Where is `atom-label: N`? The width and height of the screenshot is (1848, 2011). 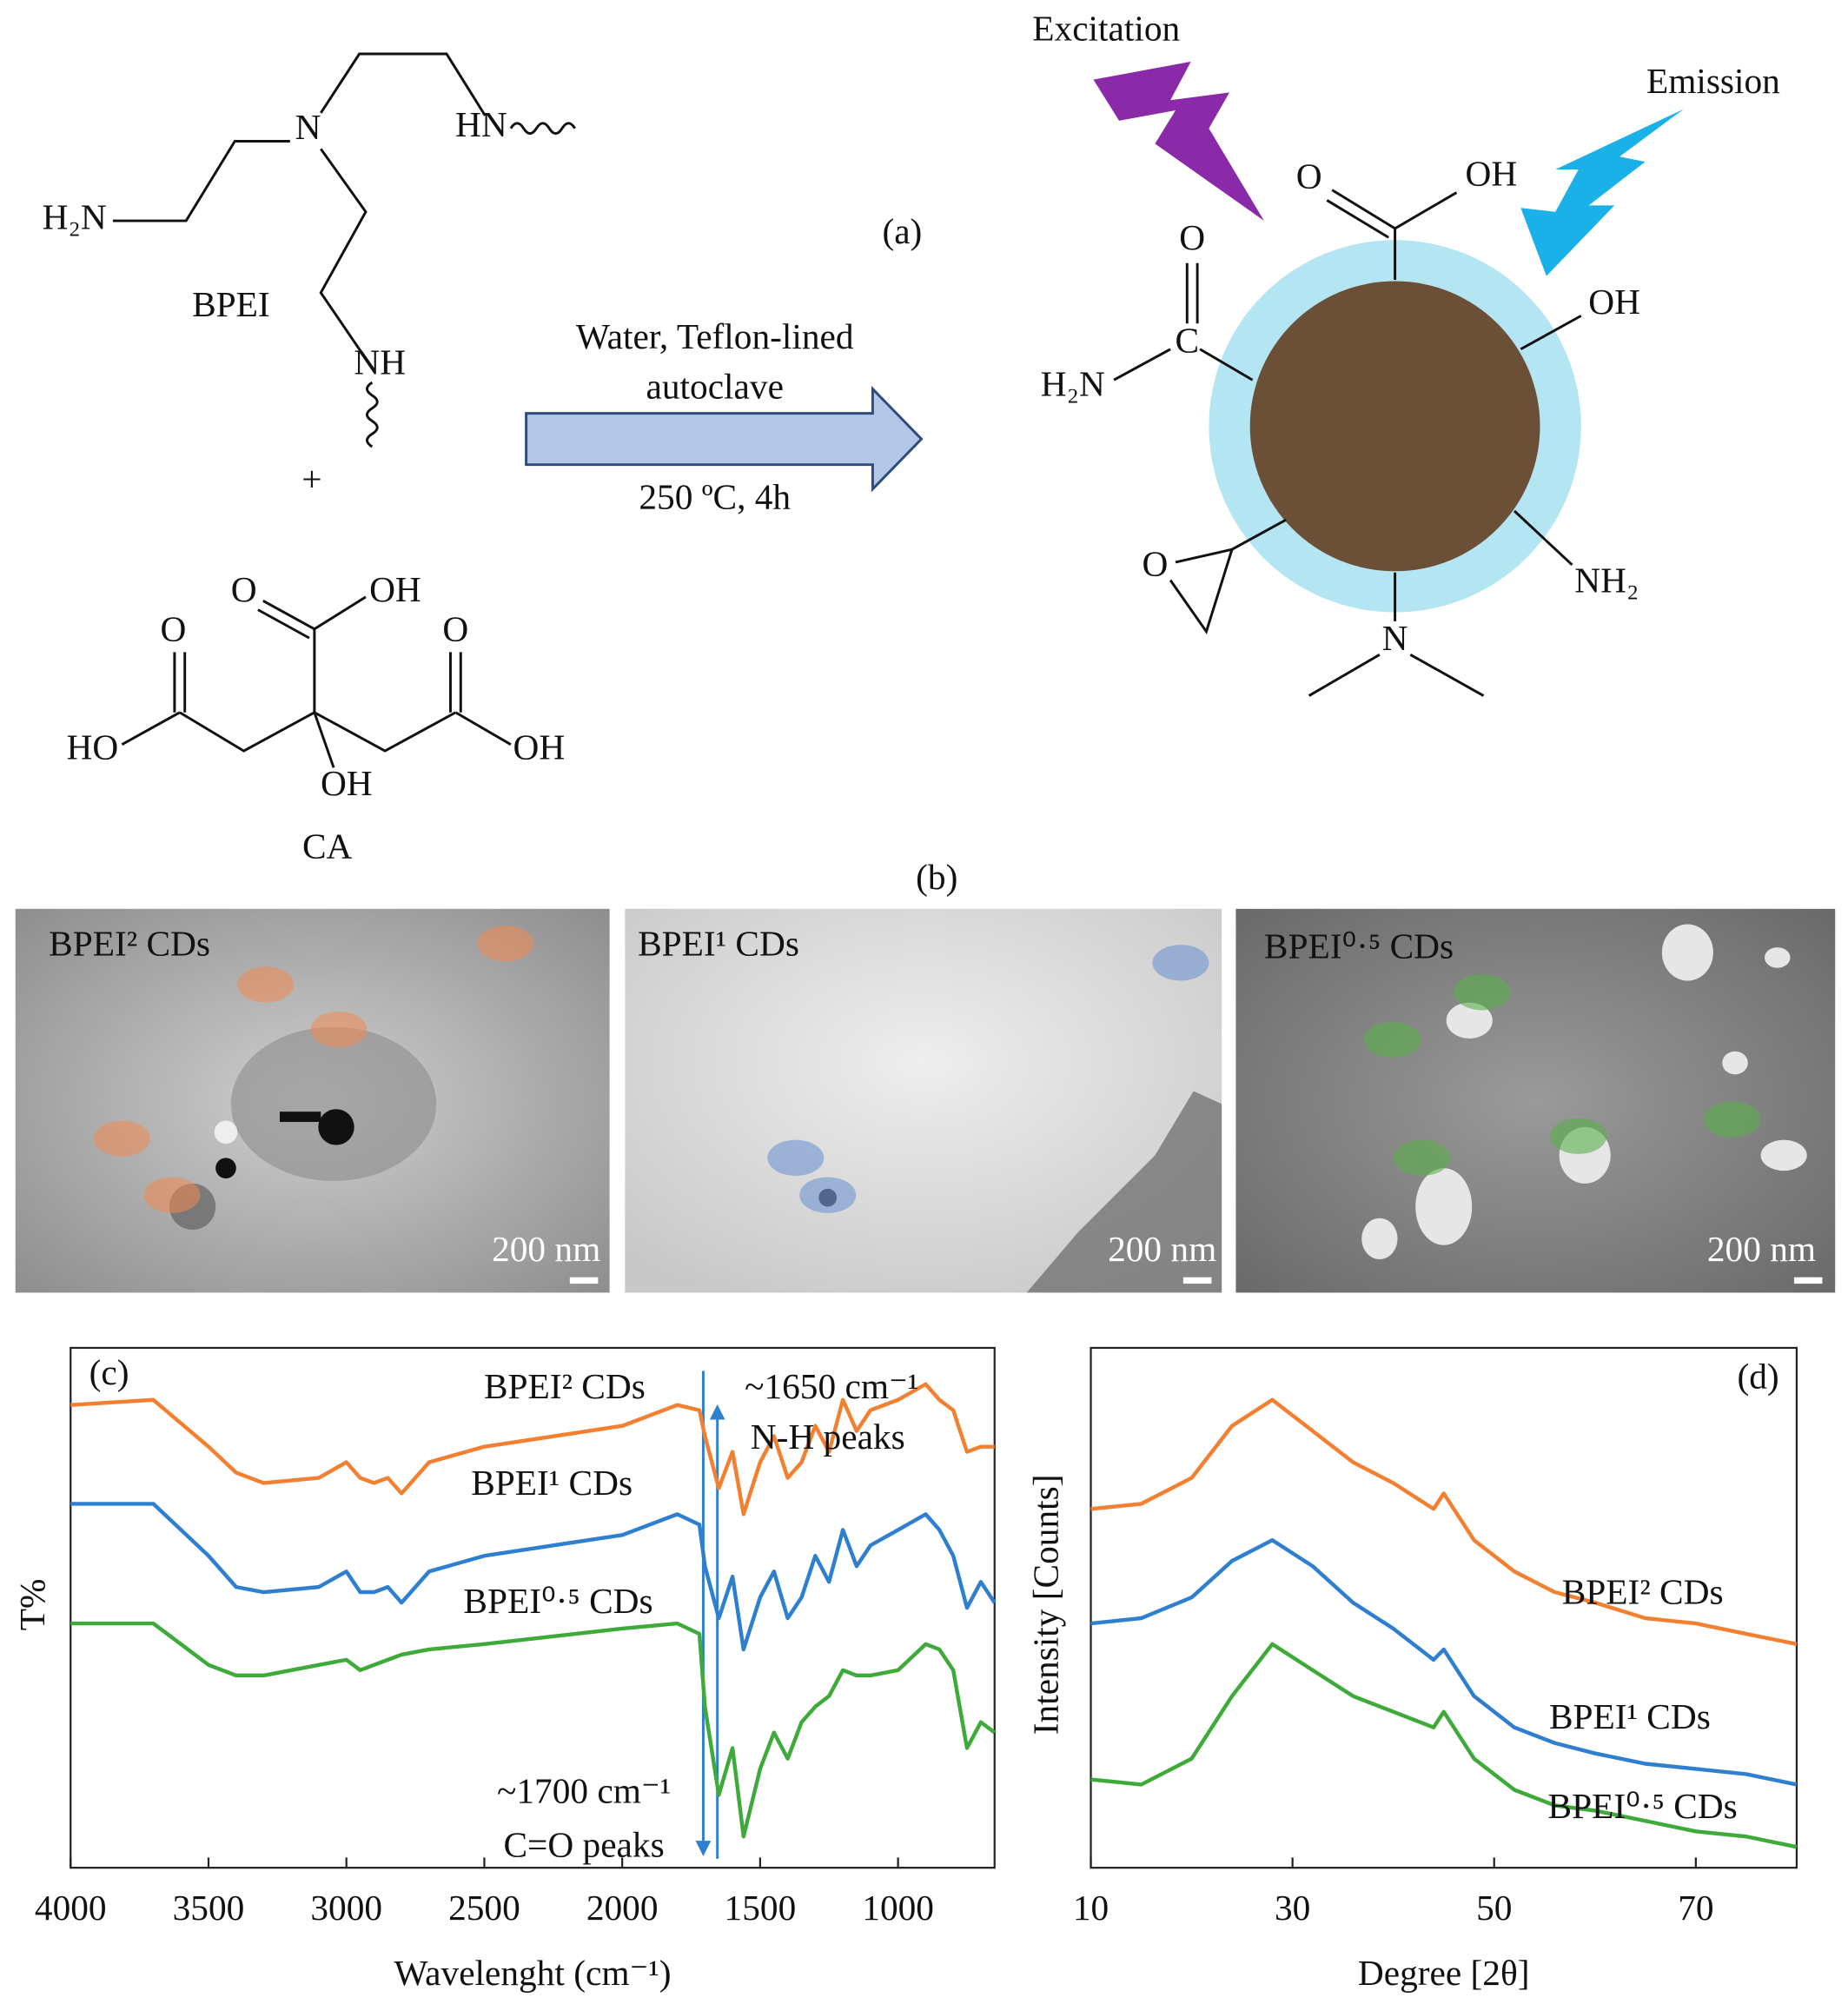 atom-label: N is located at coordinates (1395, 638).